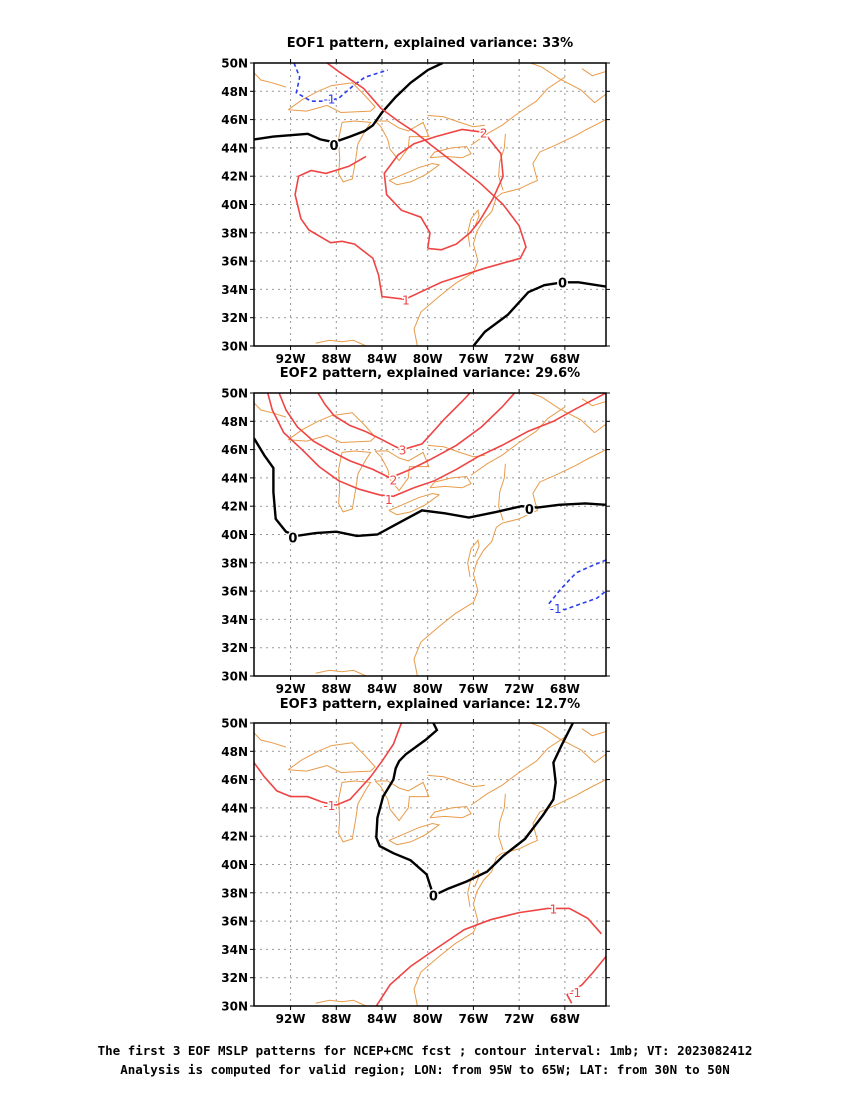 This screenshot has width=850, height=1100. I want to click on lat-label: 38N, so click(234, 893).